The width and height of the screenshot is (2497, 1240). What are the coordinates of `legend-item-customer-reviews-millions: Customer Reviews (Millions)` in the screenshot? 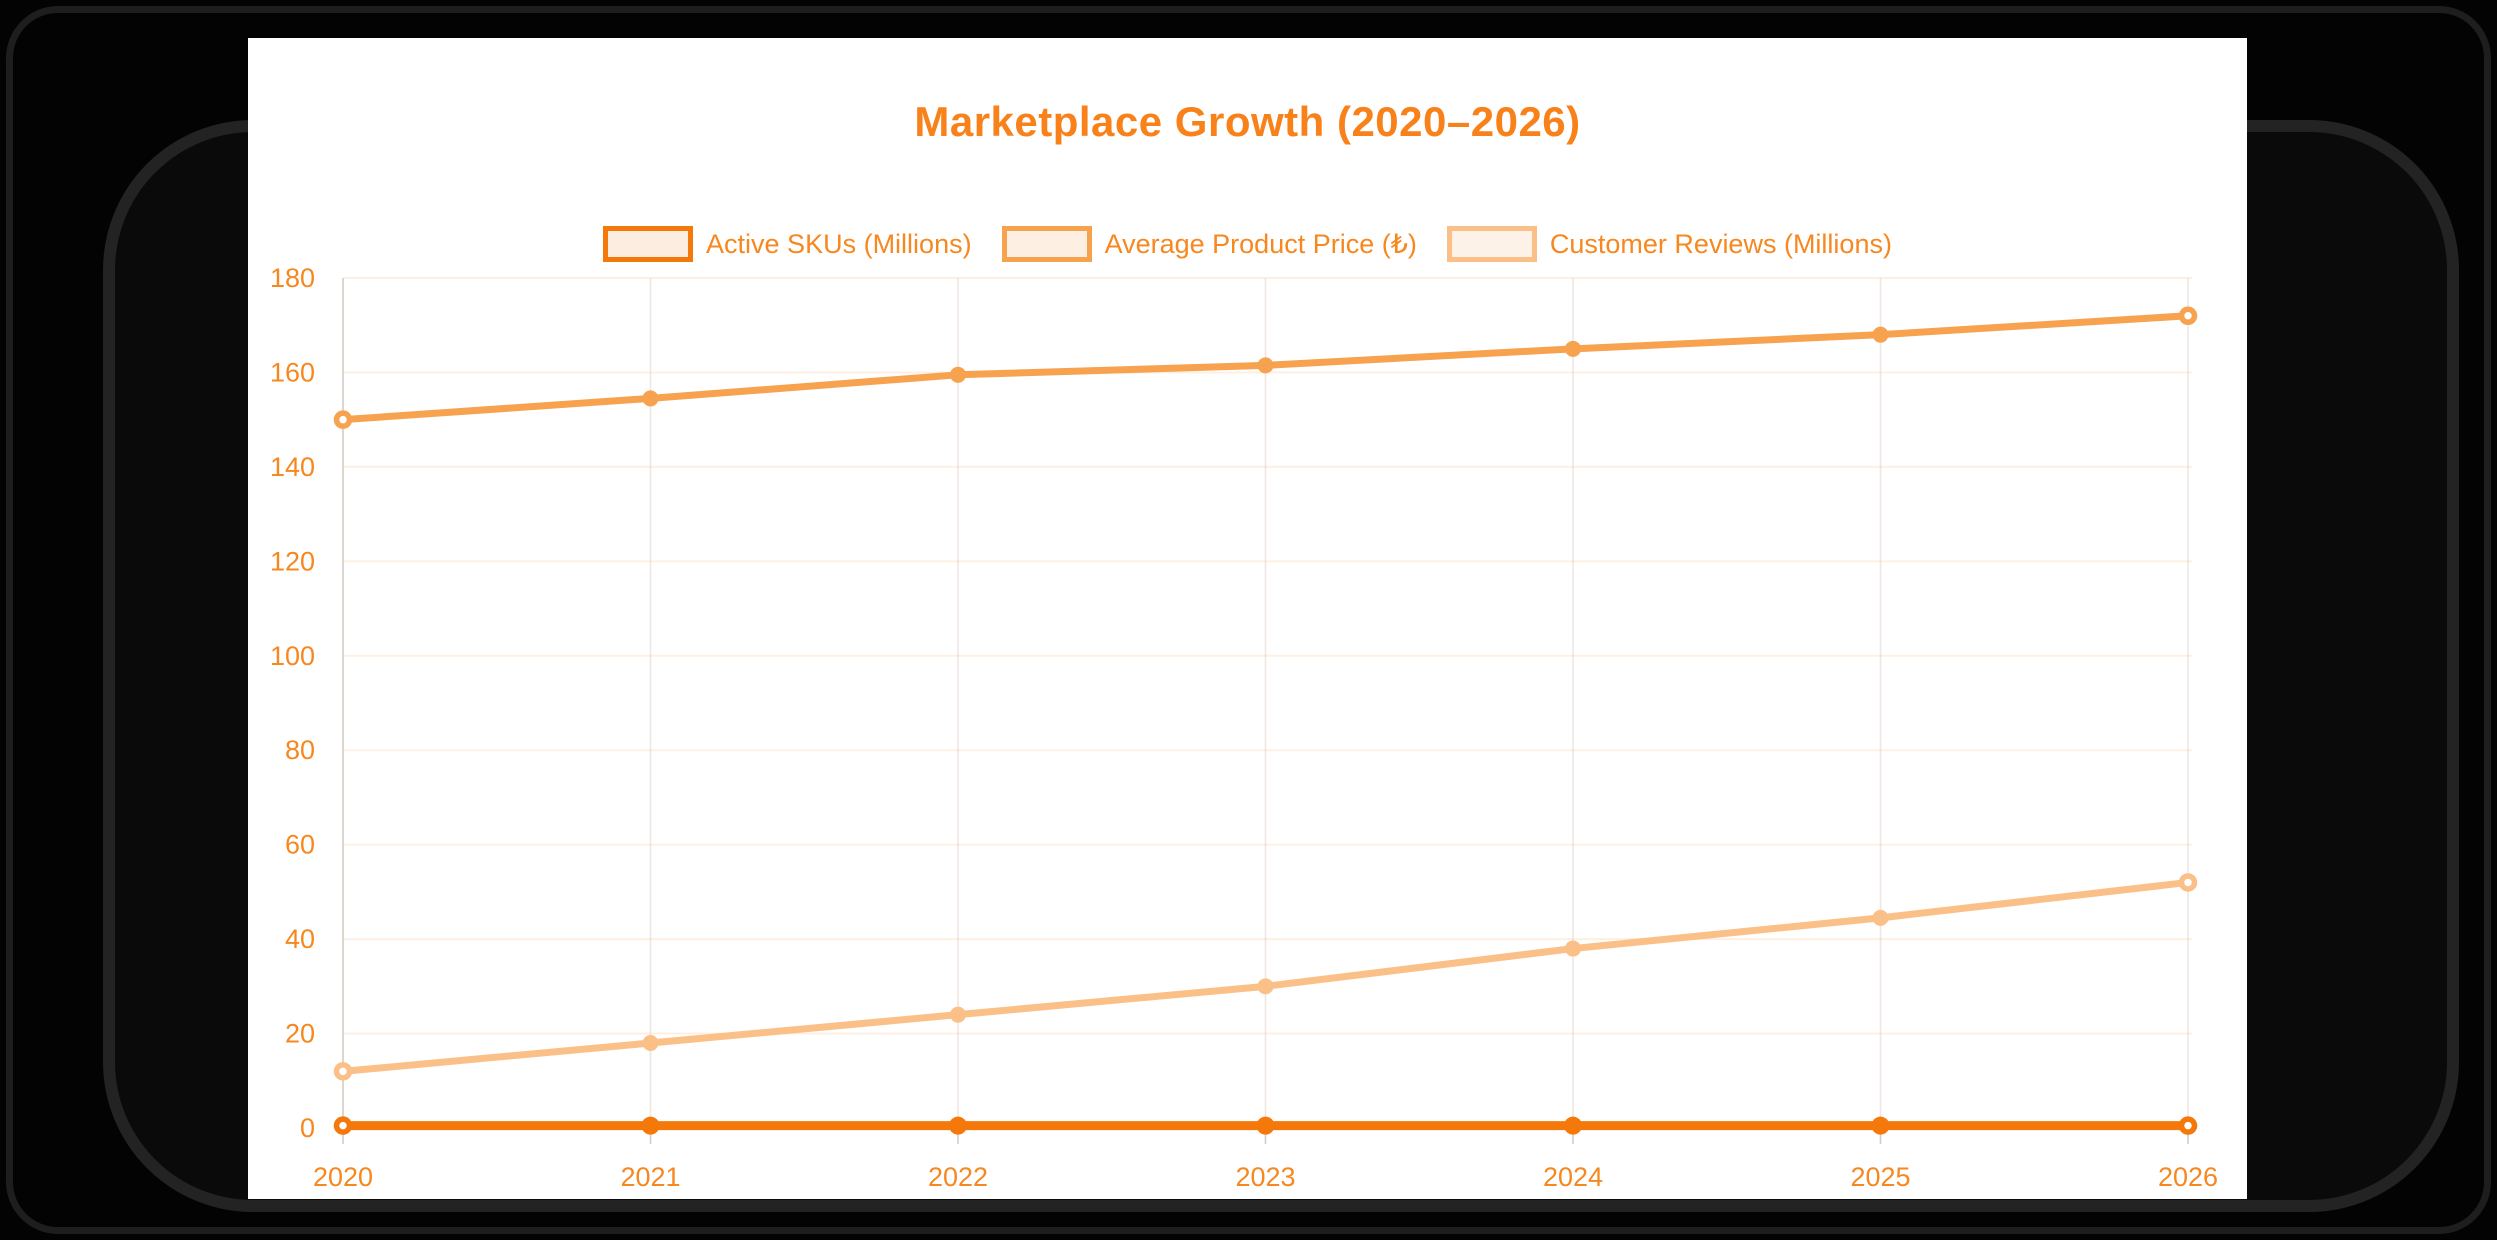 It's located at (1669, 244).